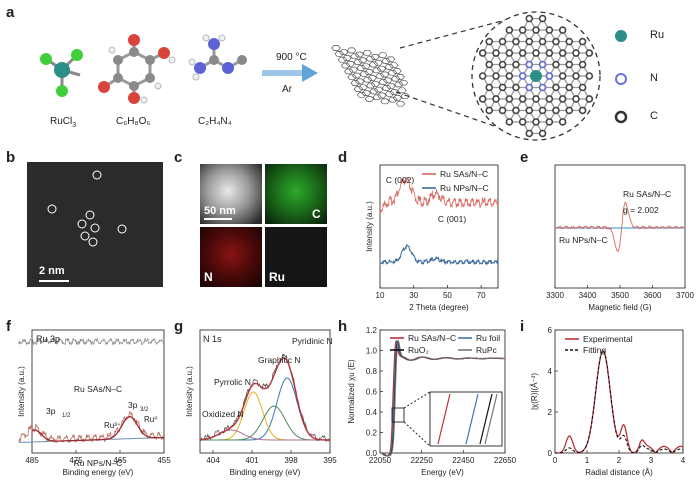 This screenshot has width=700, height=501. Describe the element at coordinates (641, 210) in the screenshot. I see `annotation-g-value: g = 2.002` at that location.